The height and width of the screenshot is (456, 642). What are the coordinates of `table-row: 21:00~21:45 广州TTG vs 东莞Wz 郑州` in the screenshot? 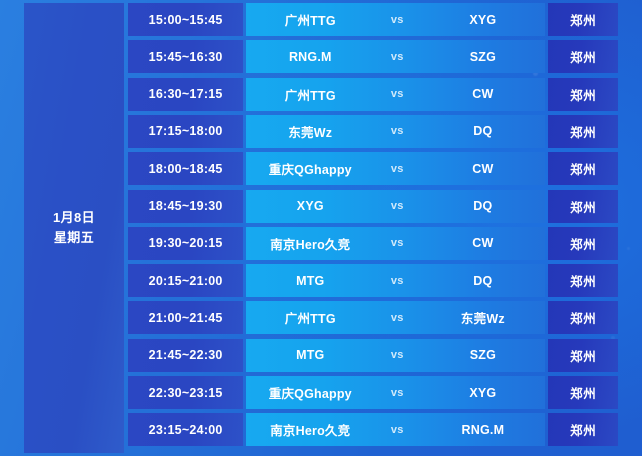 It's located at (321, 318).